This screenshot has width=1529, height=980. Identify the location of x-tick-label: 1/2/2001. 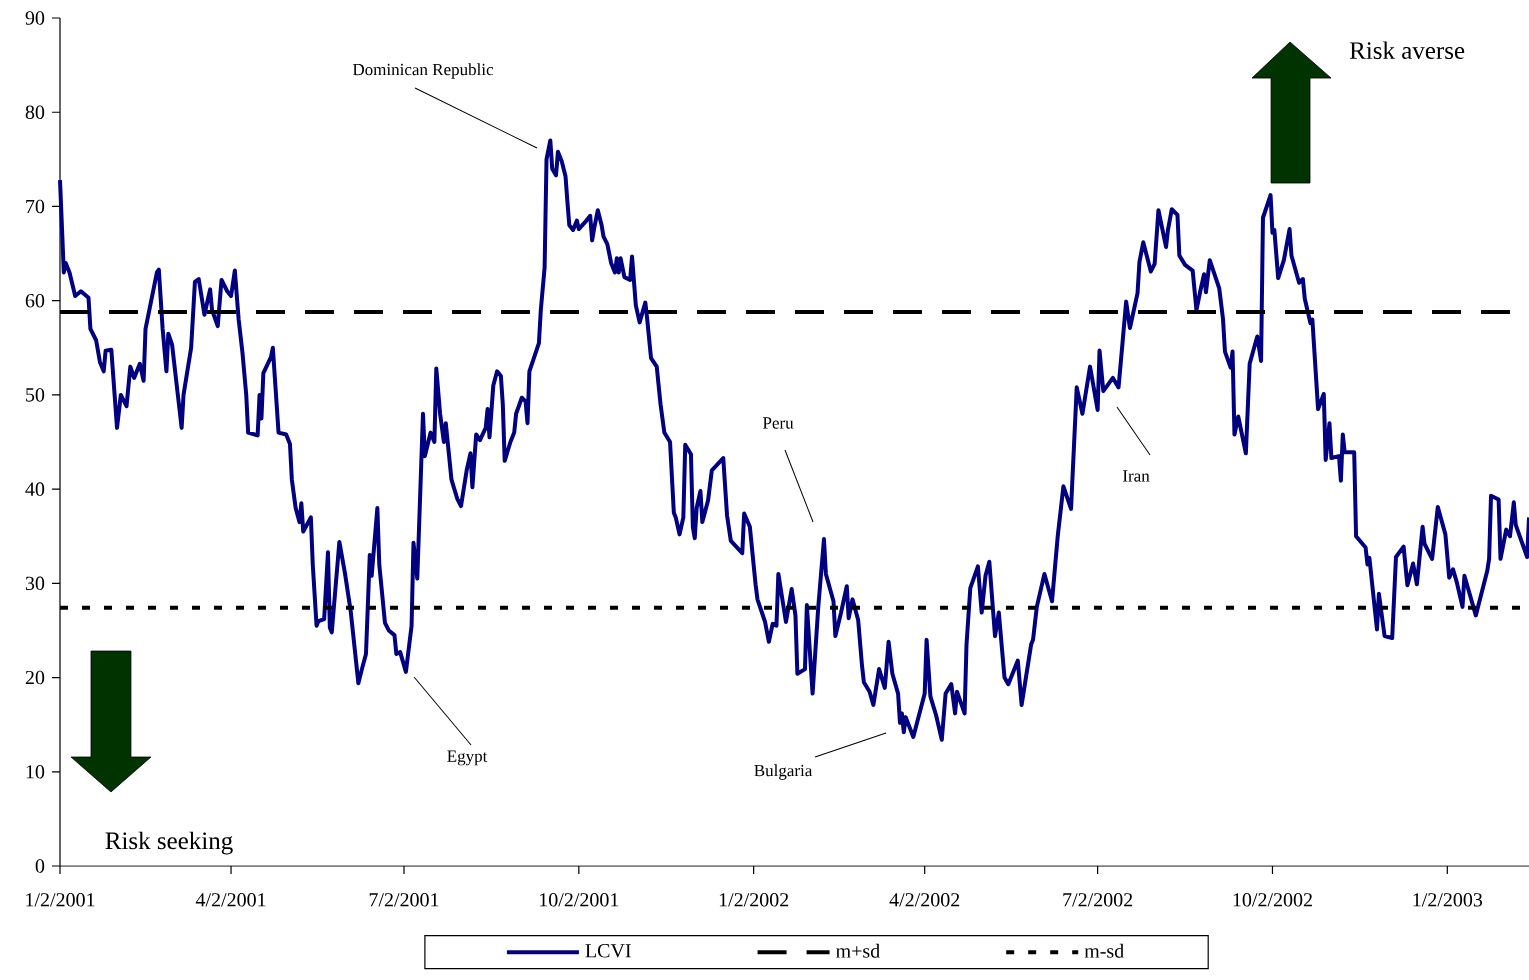
(60, 900).